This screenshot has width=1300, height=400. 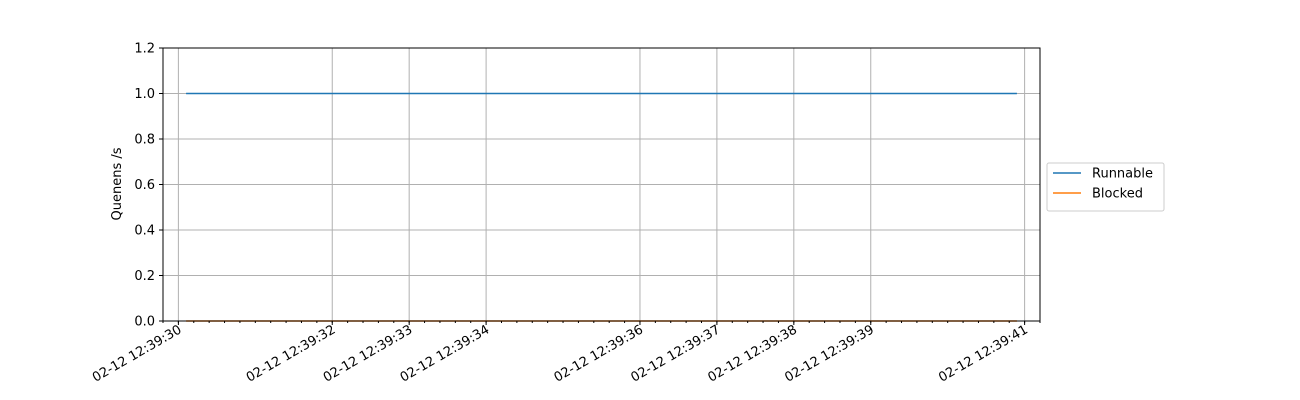 What do you see at coordinates (144, 231) in the screenshot?
I see `y-tick-label: 0.4` at bounding box center [144, 231].